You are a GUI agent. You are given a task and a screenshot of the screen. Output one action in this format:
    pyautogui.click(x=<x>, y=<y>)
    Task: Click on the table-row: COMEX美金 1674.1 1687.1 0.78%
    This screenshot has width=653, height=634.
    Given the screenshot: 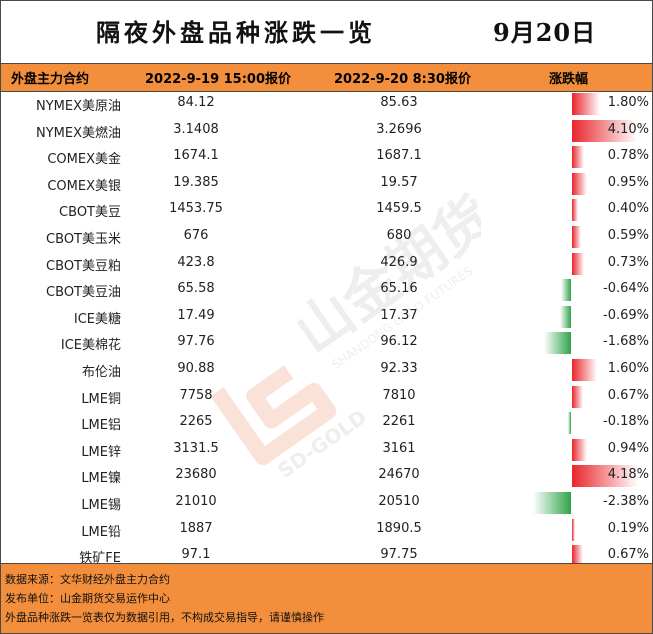 What is the action you would take?
    pyautogui.click(x=326, y=157)
    